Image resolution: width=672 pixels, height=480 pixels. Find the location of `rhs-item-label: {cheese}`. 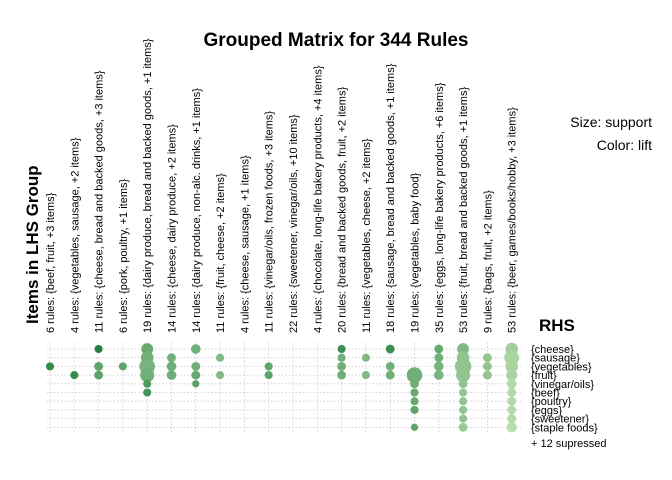

rhs-item-label: {cheese} is located at coordinates (552, 350).